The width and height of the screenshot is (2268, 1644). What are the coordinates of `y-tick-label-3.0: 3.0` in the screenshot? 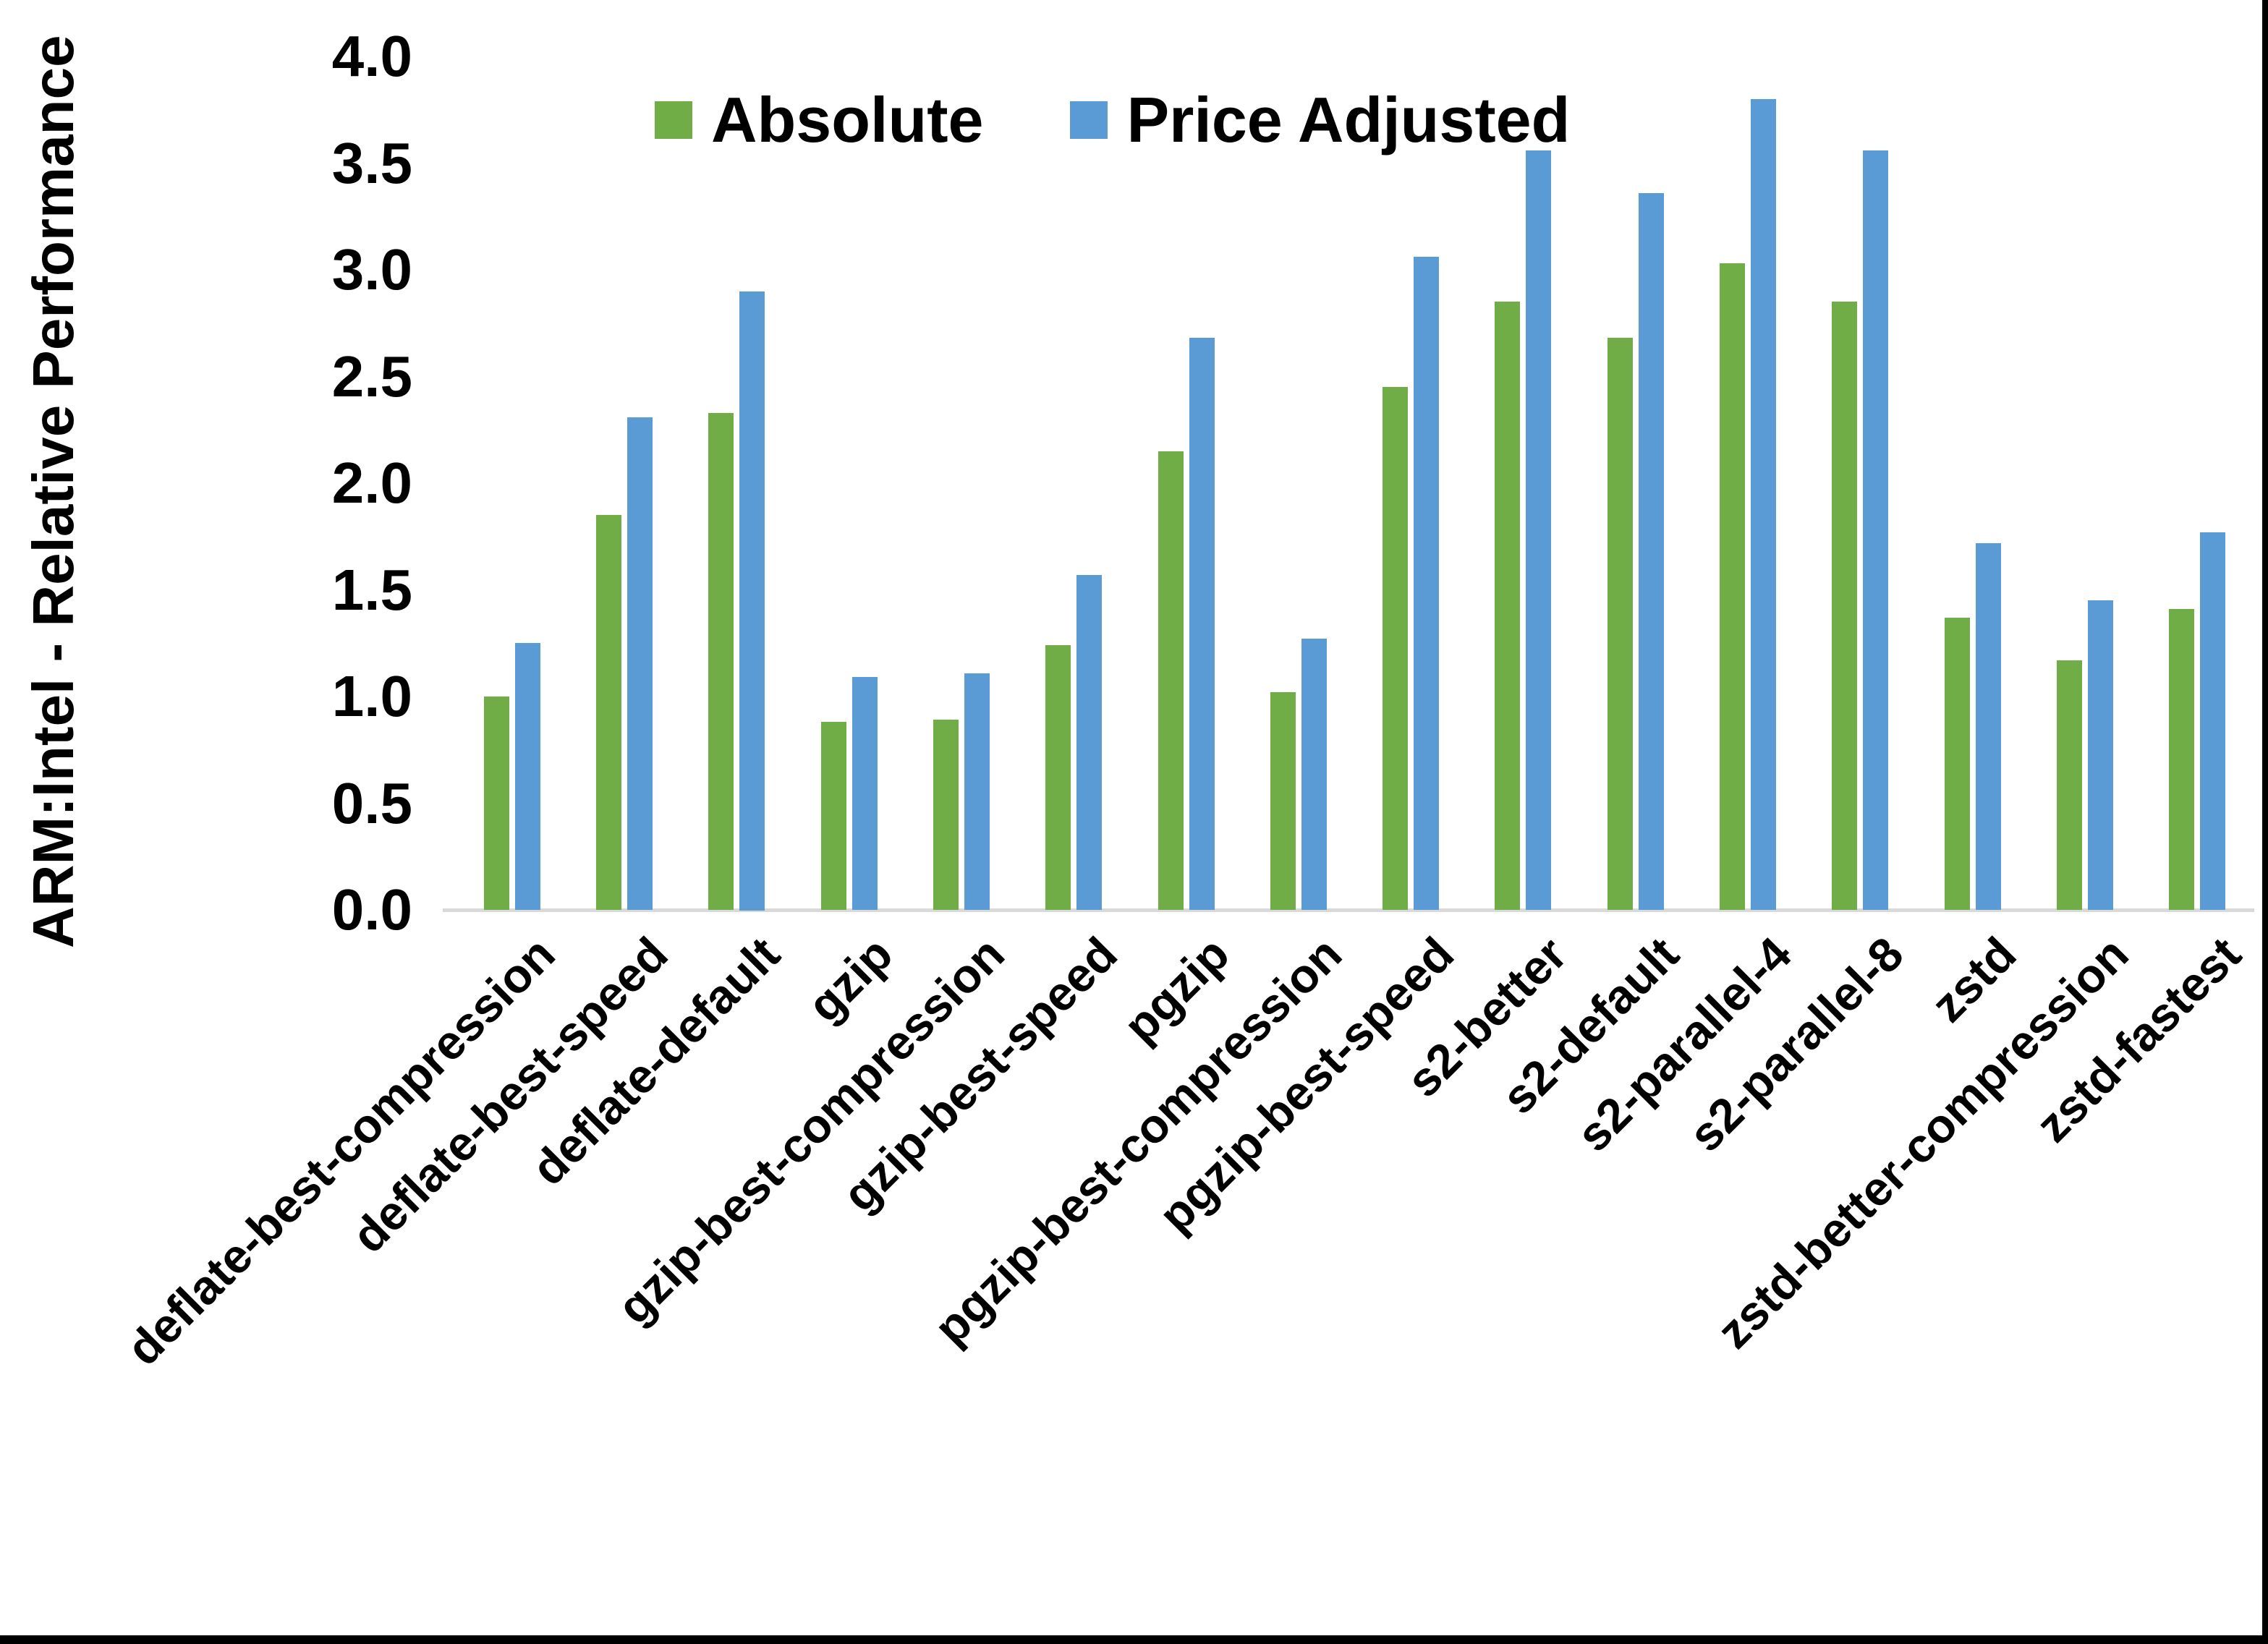 It's located at (371, 269).